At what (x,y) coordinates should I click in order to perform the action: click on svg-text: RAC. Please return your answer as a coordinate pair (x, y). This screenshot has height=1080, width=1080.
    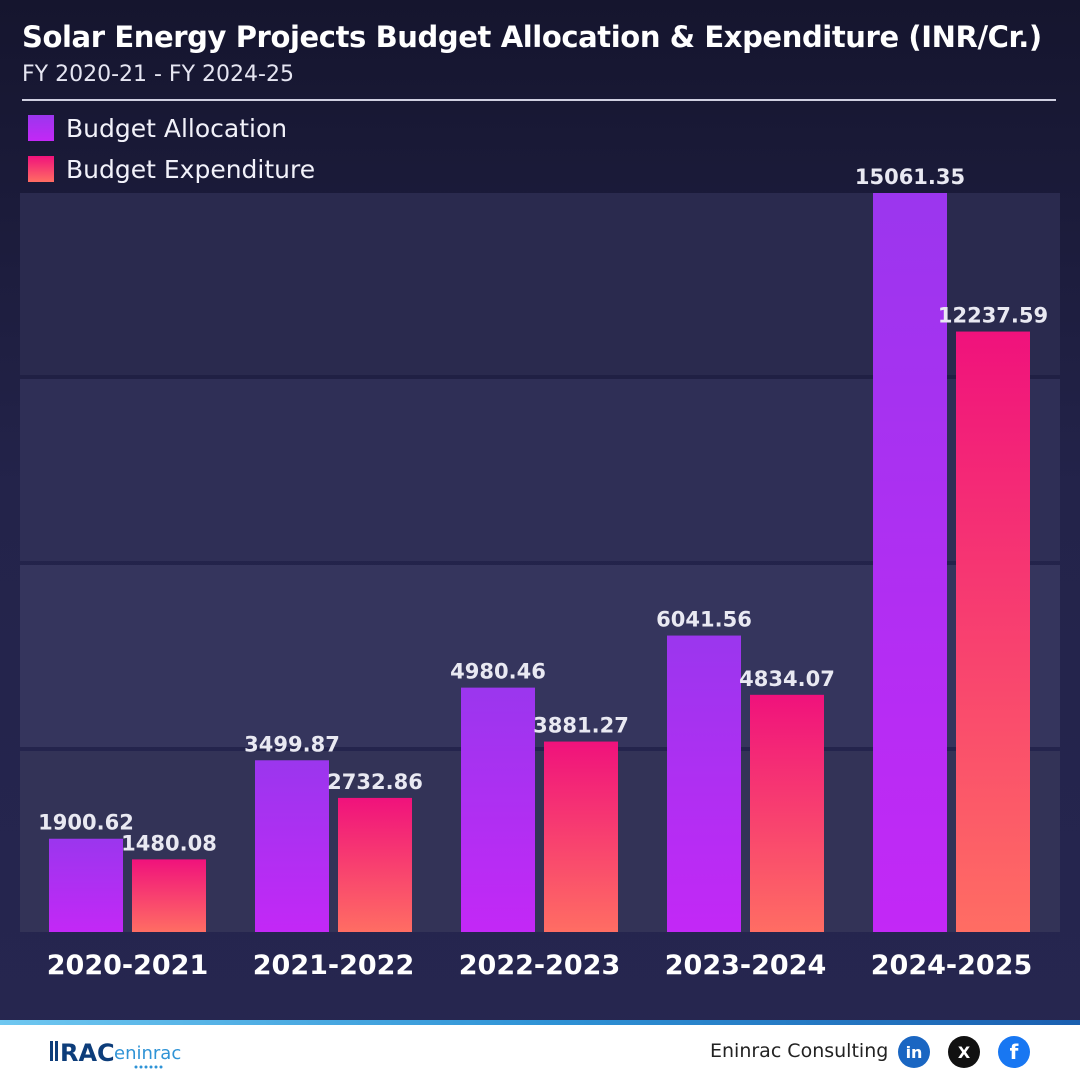
    Looking at the image, I should click on (87, 1053).